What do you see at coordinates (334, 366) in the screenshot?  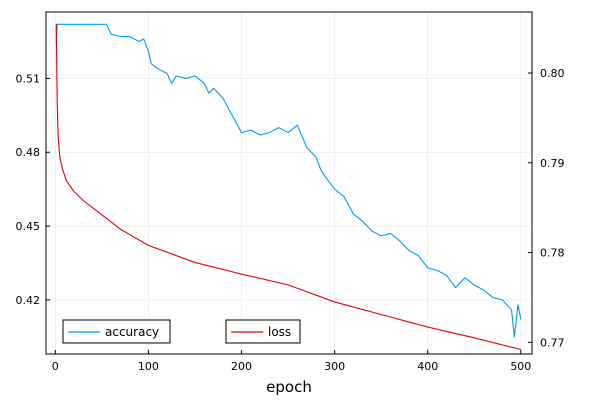 I see `x-tick-label: 300` at bounding box center [334, 366].